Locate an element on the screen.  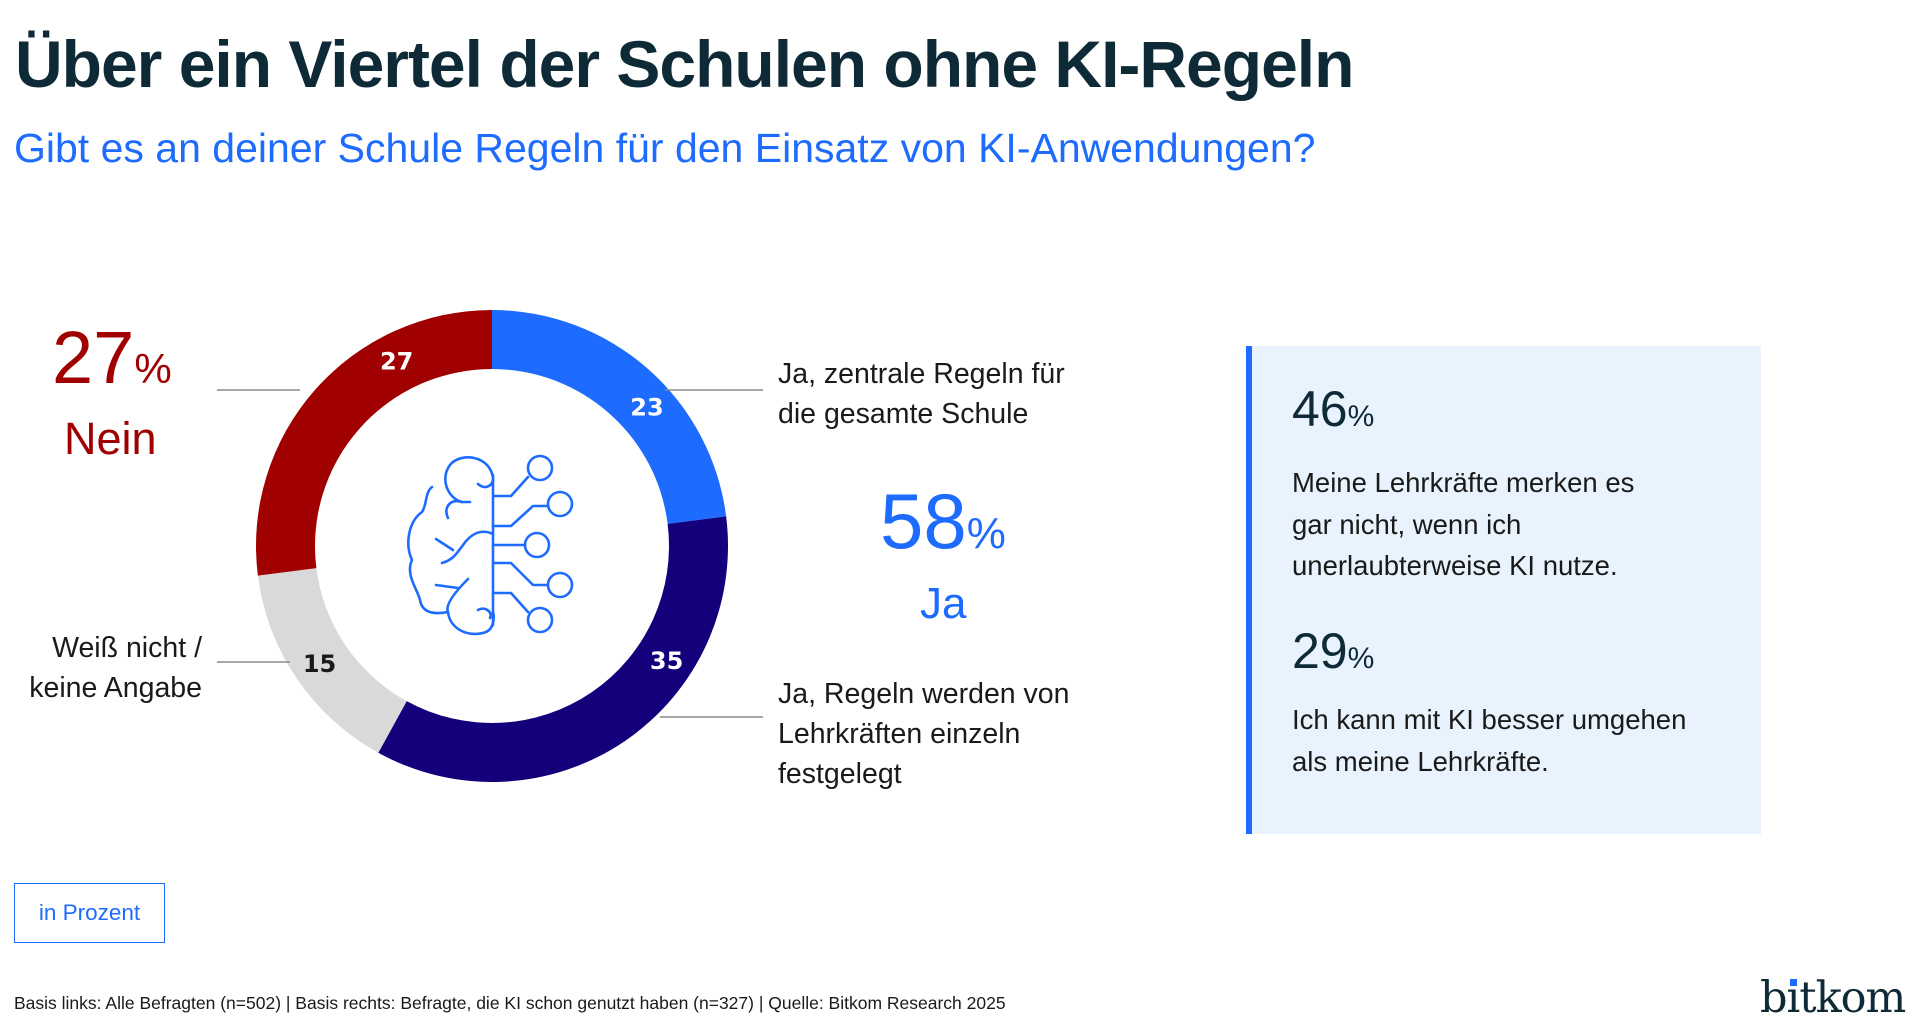
panel-text-line: Meine Lehrkräfte merken es is located at coordinates (1463, 482).